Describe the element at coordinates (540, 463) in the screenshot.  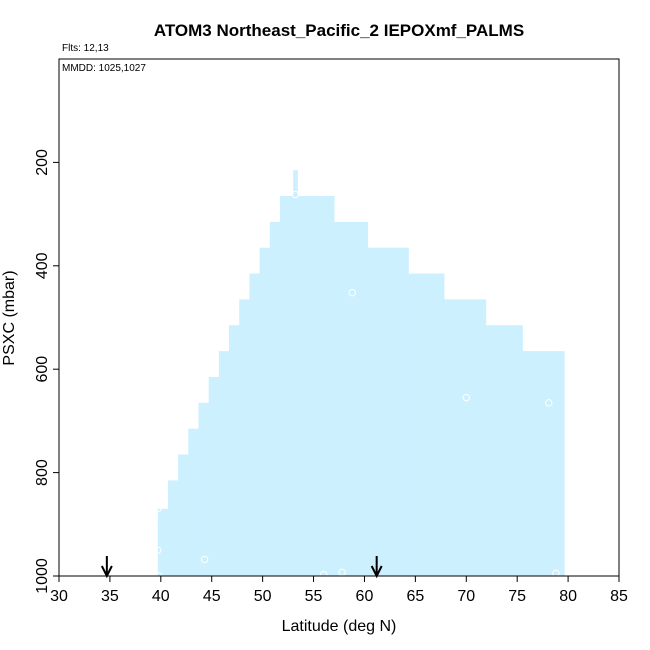
I see `coverage-step-body` at that location.